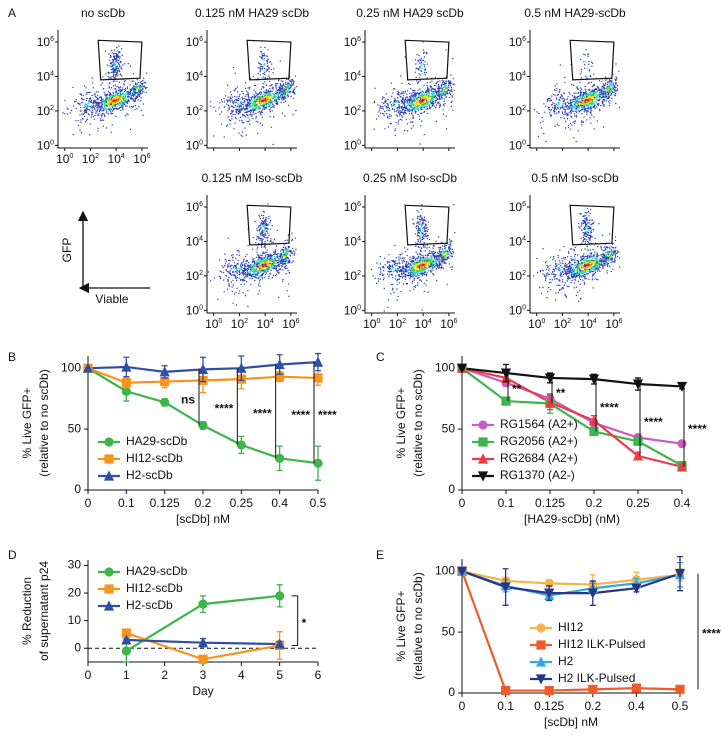 The height and width of the screenshot is (738, 728). What do you see at coordinates (462, 503) in the screenshot?
I see `x-tick-label: 0` at bounding box center [462, 503].